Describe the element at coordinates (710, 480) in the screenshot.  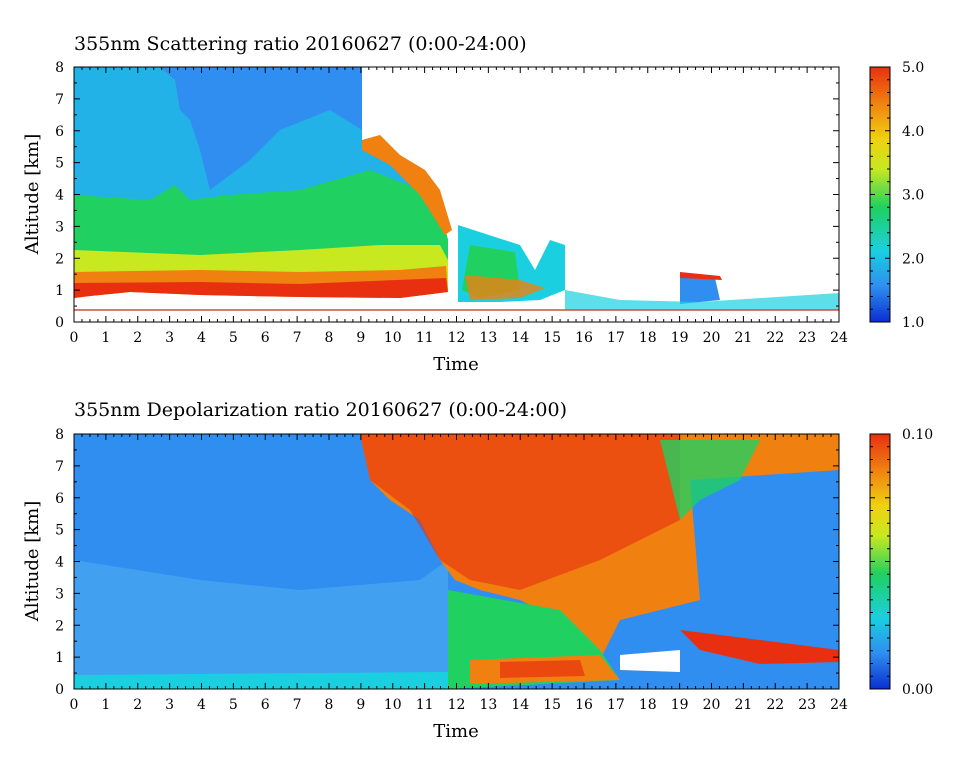
I see `heatmap-region-late-green` at that location.